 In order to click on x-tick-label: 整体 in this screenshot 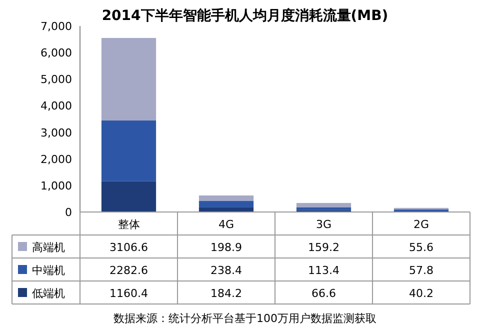, I will do `click(129, 224)`.